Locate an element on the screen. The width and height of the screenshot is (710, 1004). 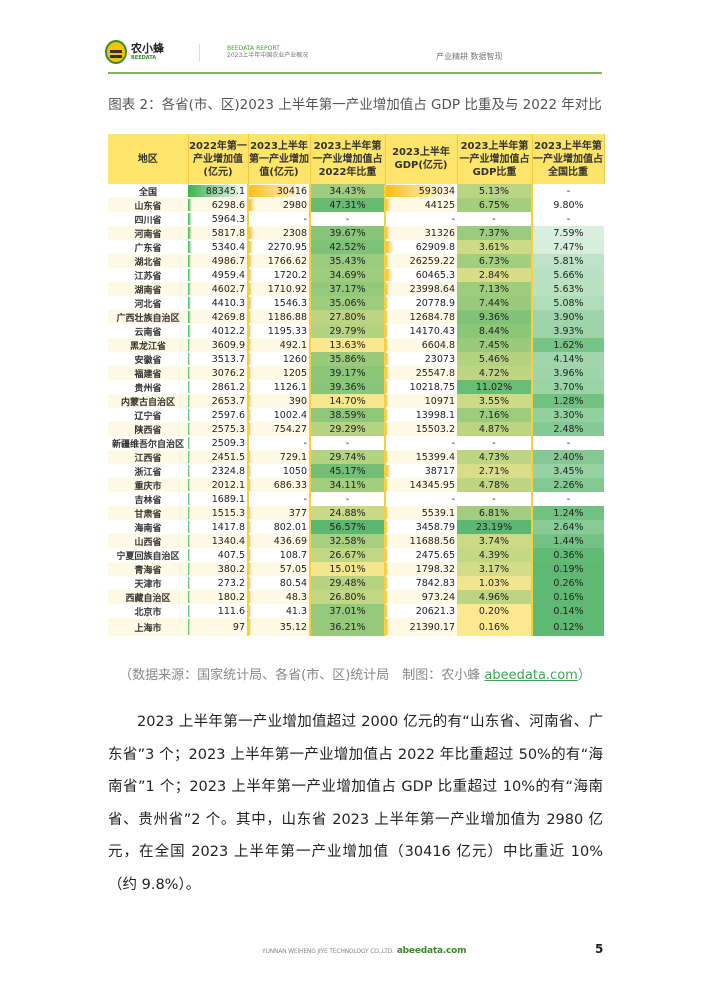
column-header: 2023上半年第一产业增加值(亿元) is located at coordinates (279, 159).